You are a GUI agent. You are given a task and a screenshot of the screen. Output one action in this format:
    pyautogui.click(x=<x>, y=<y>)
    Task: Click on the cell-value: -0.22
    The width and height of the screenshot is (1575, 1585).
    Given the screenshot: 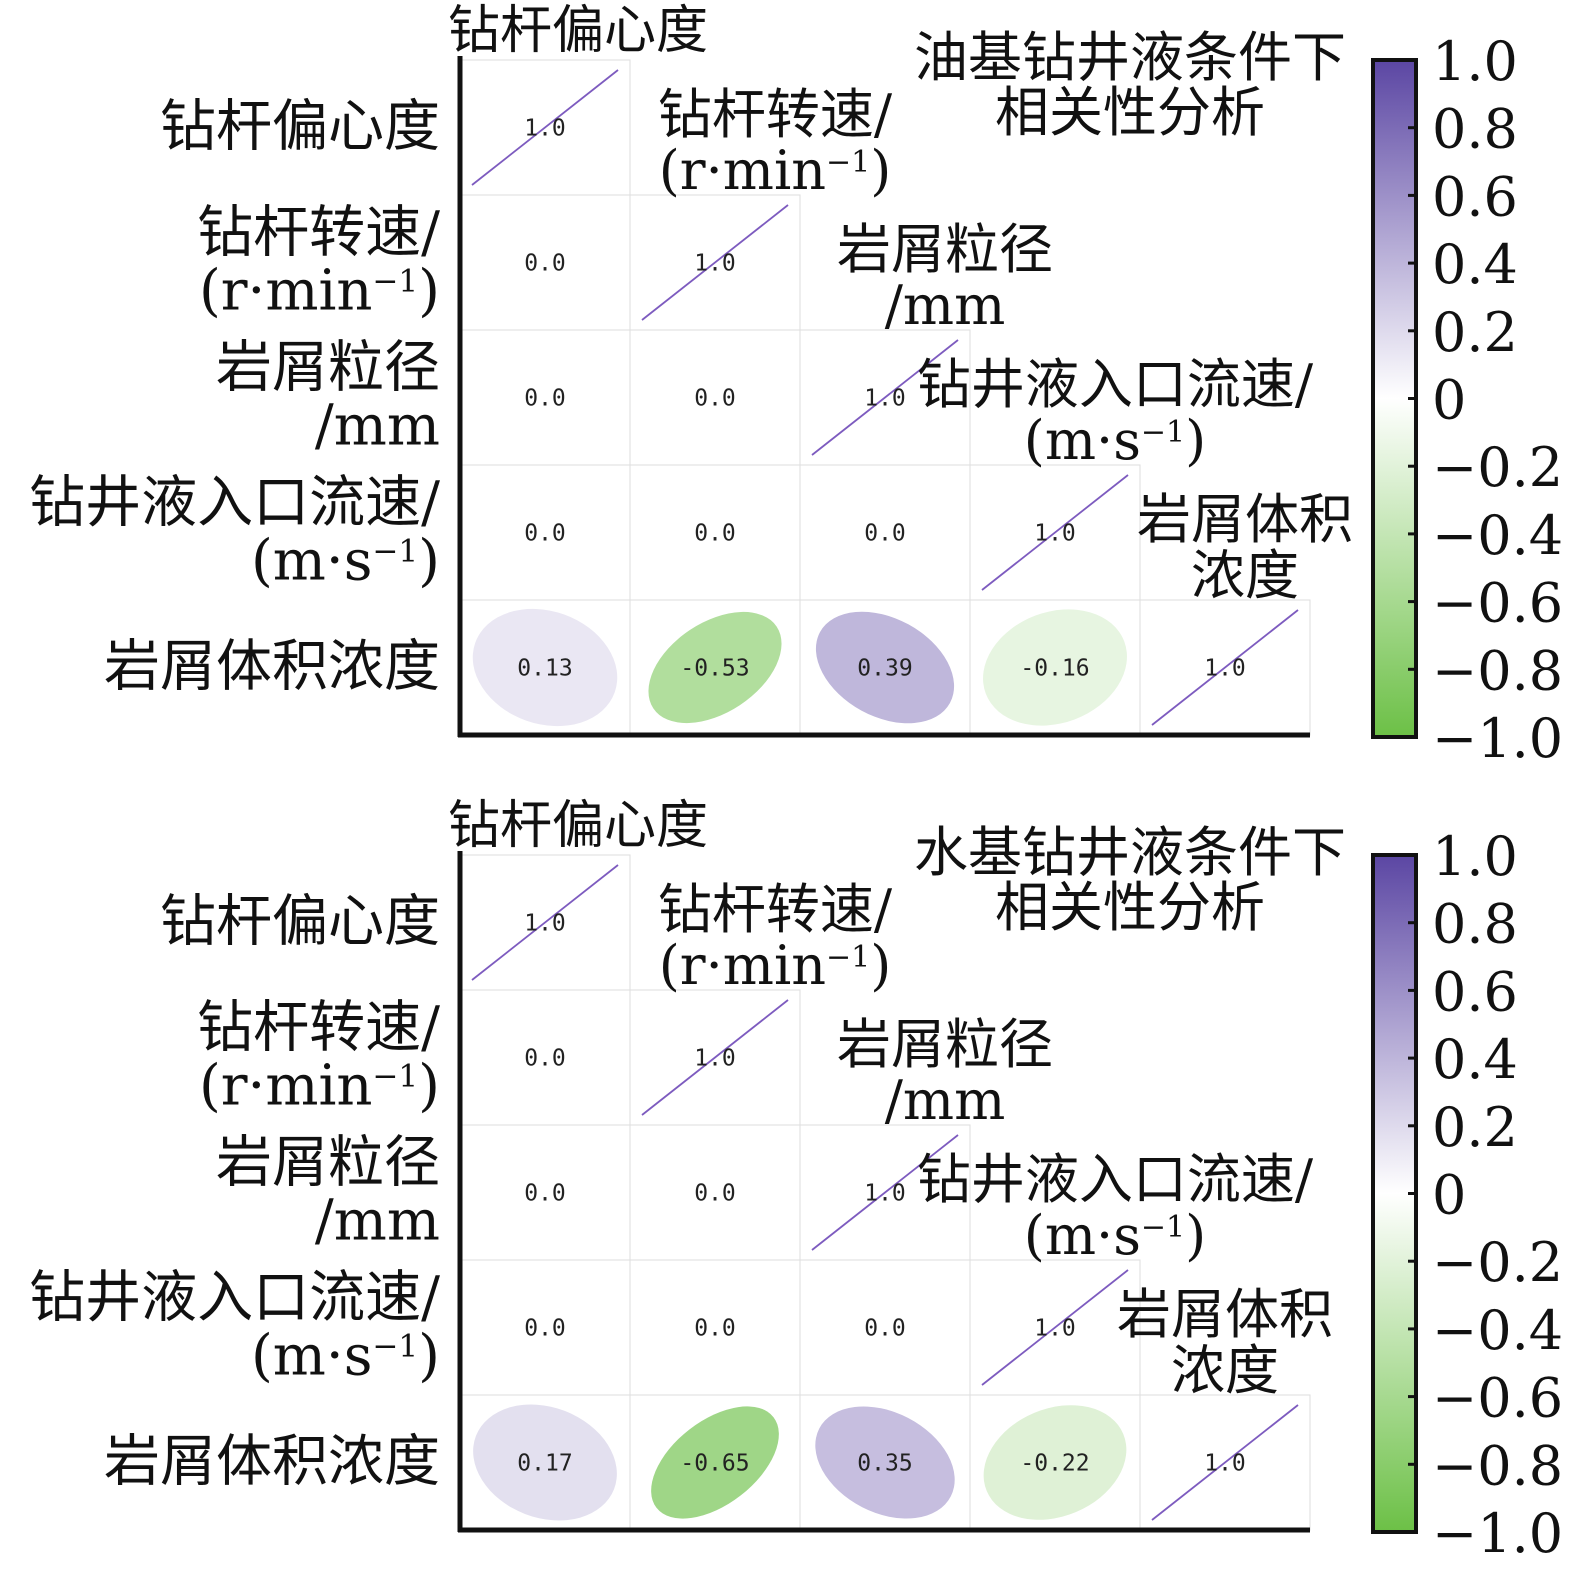 What is the action you would take?
    pyautogui.click(x=1054, y=1464)
    